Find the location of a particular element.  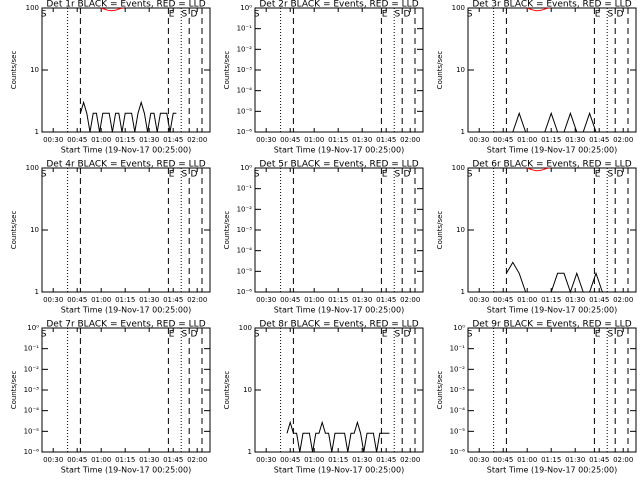

y-tick-label: 10⁻⁵ is located at coordinates (245, 111).